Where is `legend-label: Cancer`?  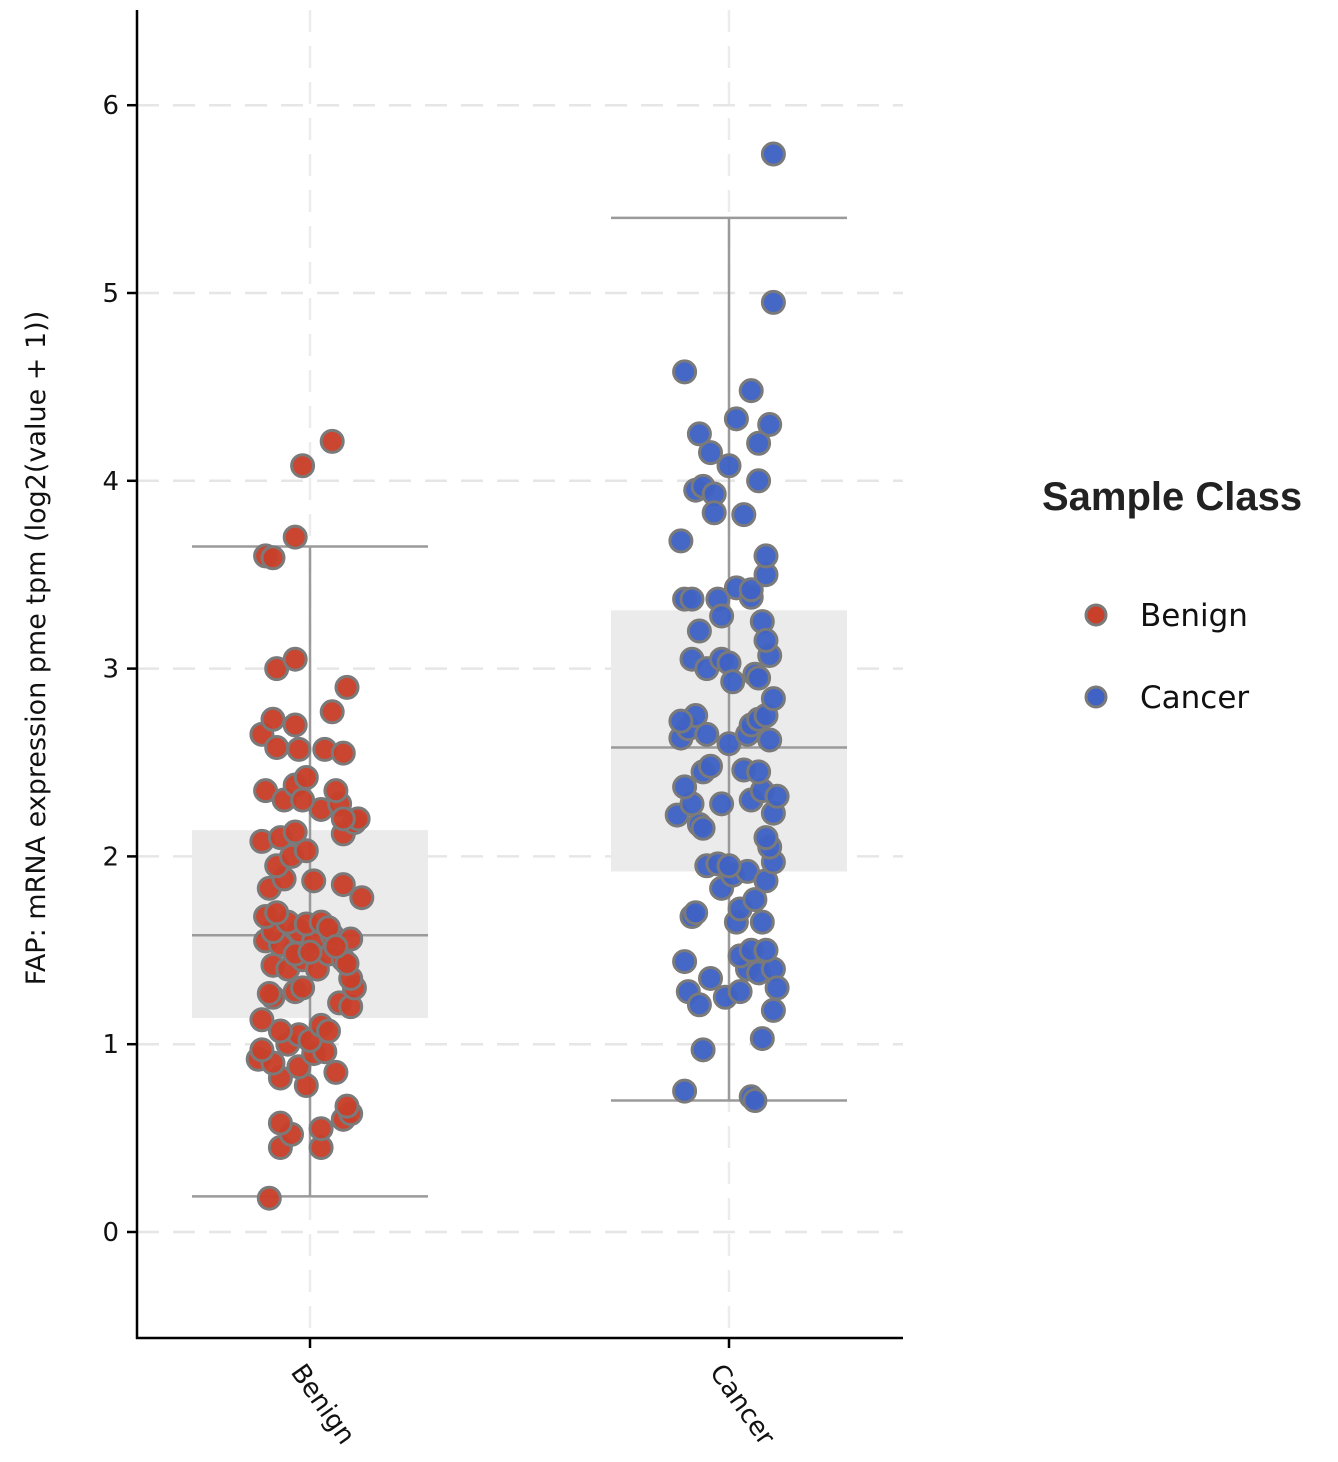 legend-label: Cancer is located at coordinates (1194, 698).